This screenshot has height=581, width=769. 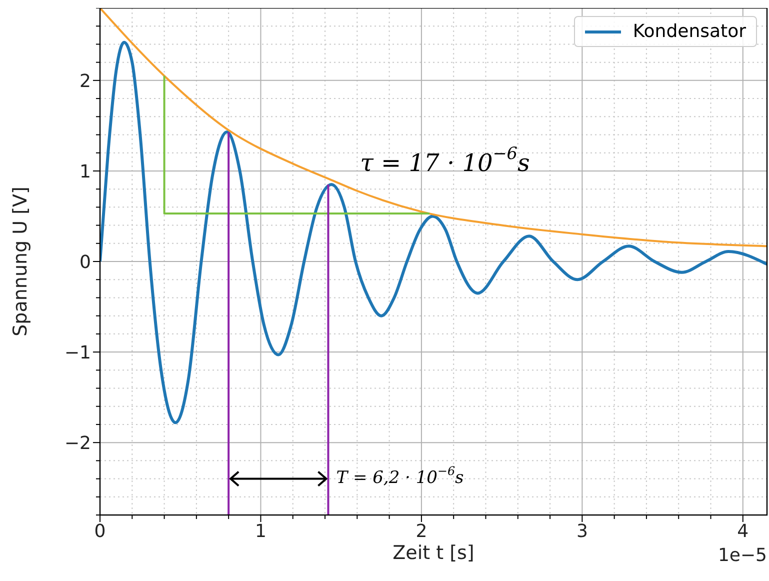 What do you see at coordinates (445, 161) in the screenshot?
I see `annotation: τ = 17 · 10$^{−6}$s` at bounding box center [445, 161].